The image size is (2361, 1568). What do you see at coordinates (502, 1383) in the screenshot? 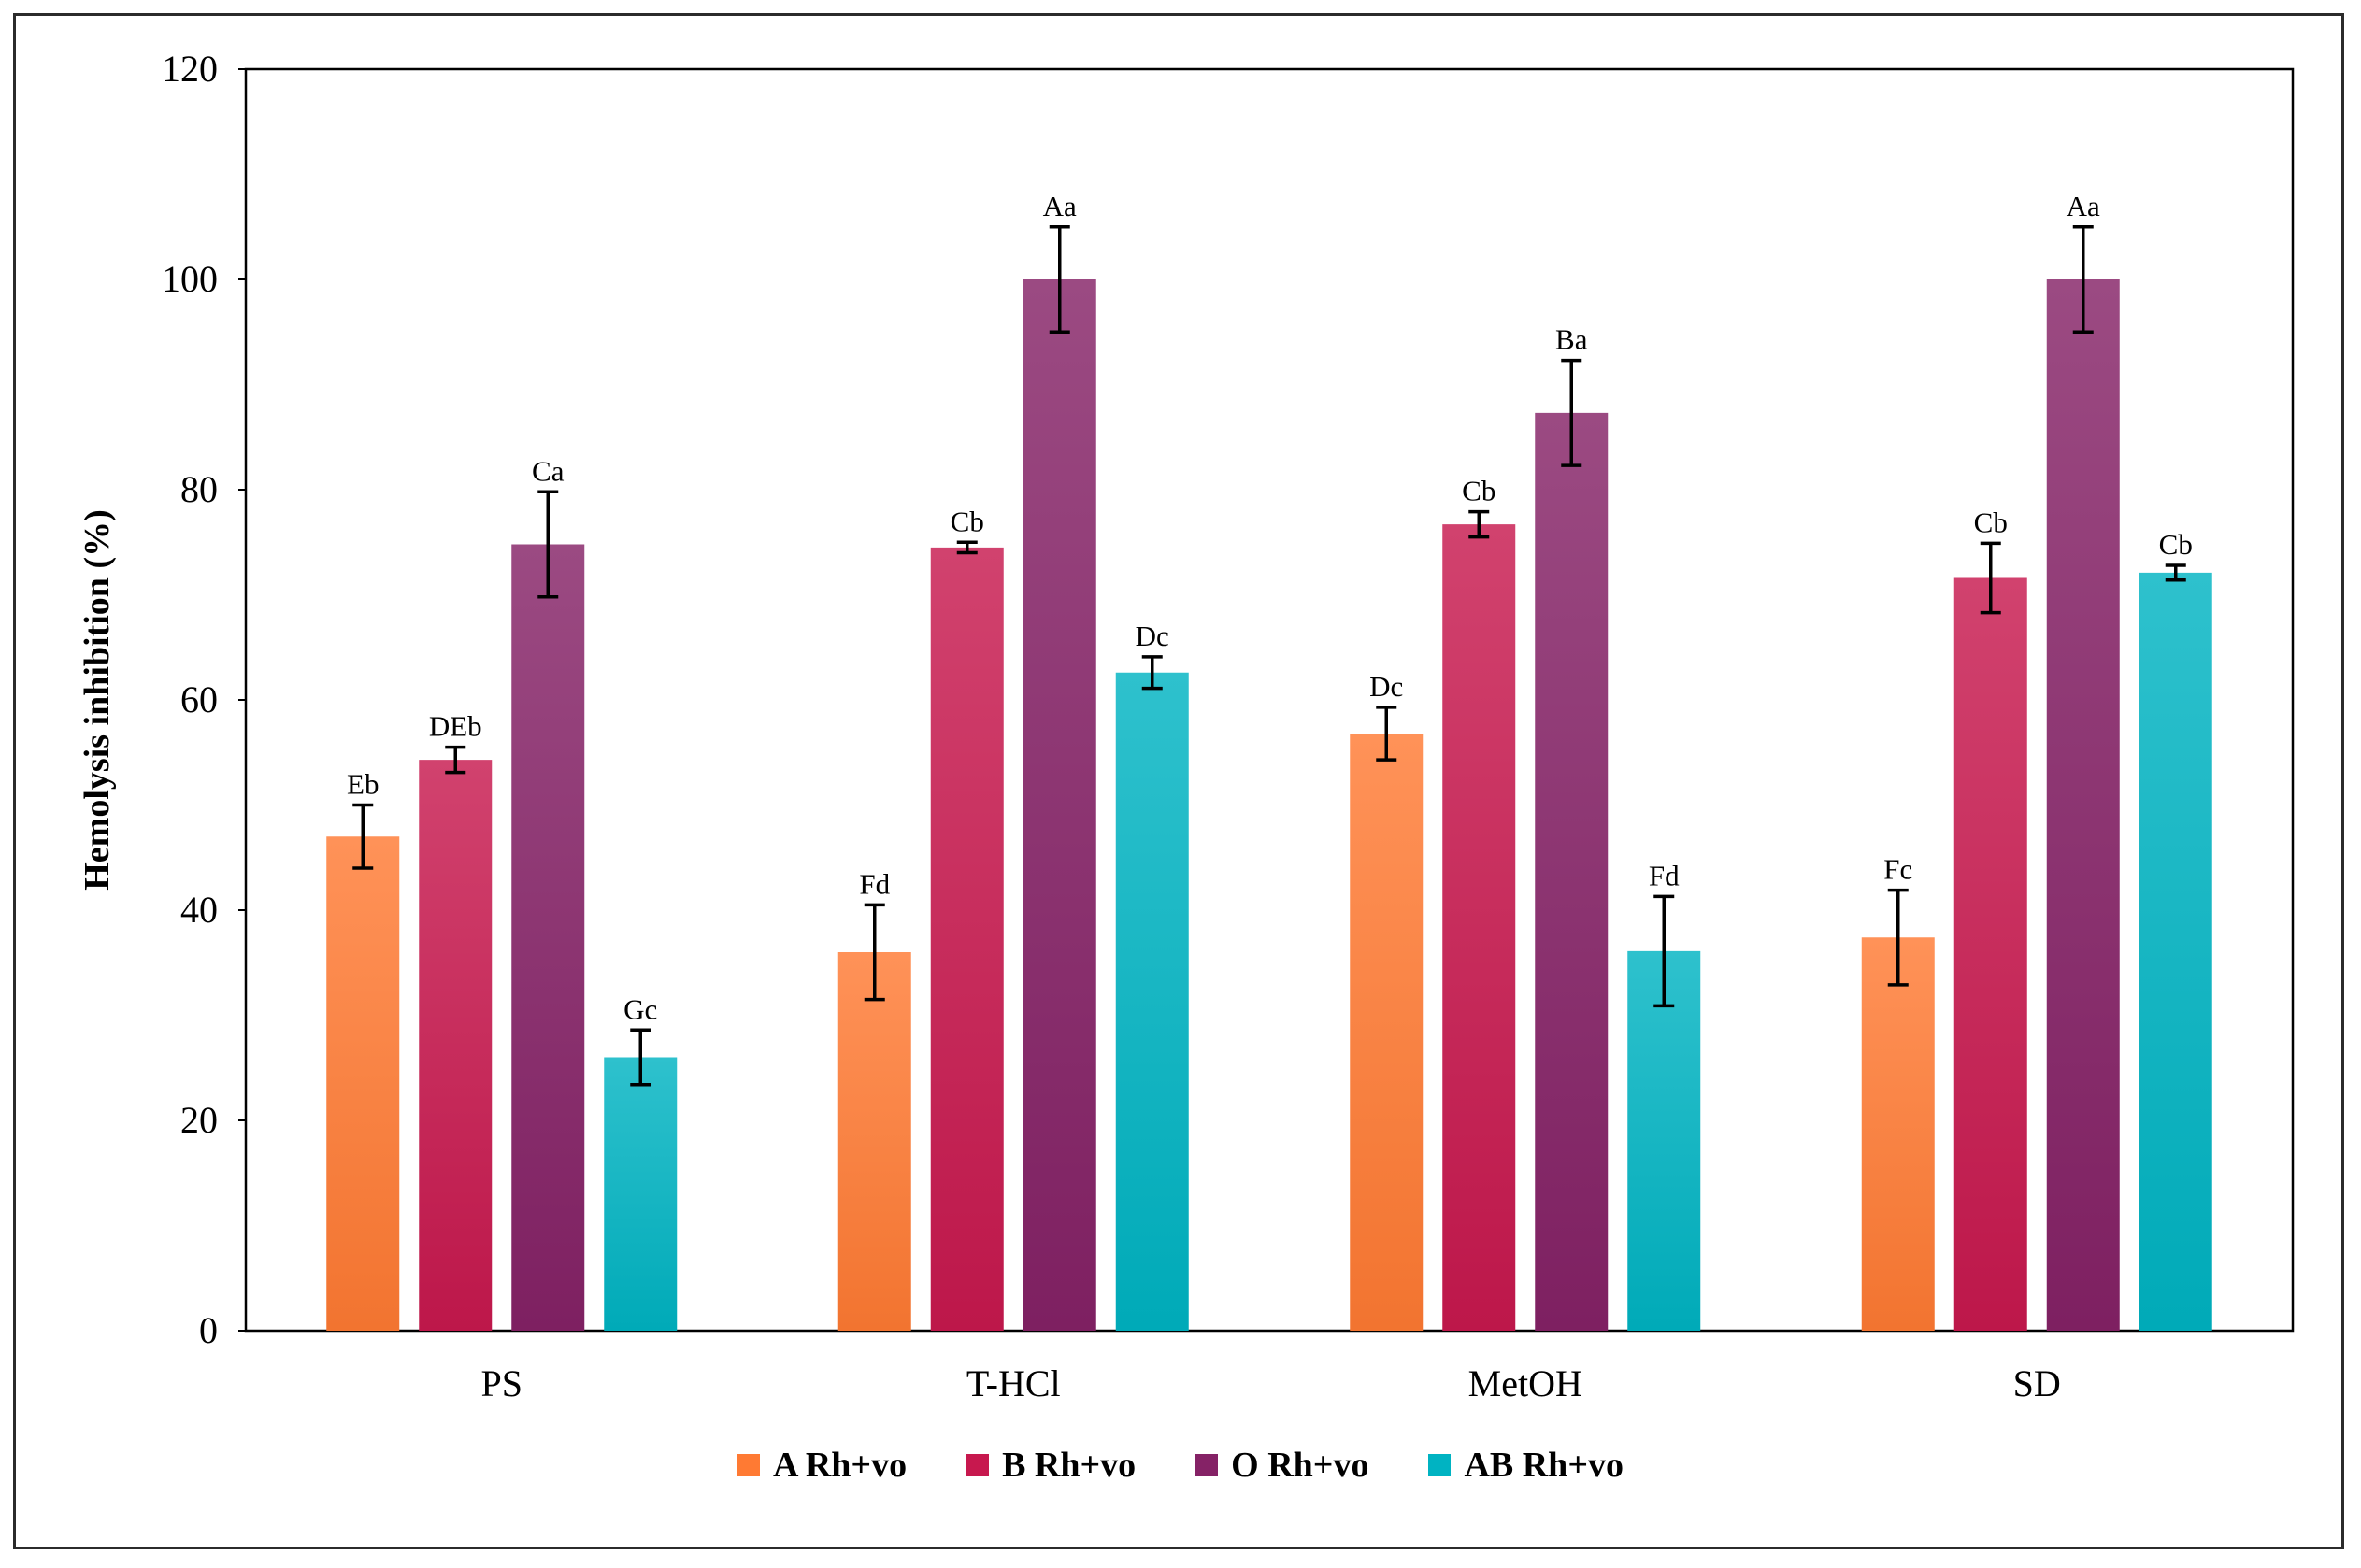
I see `x-tick-label: PS` at bounding box center [502, 1383].